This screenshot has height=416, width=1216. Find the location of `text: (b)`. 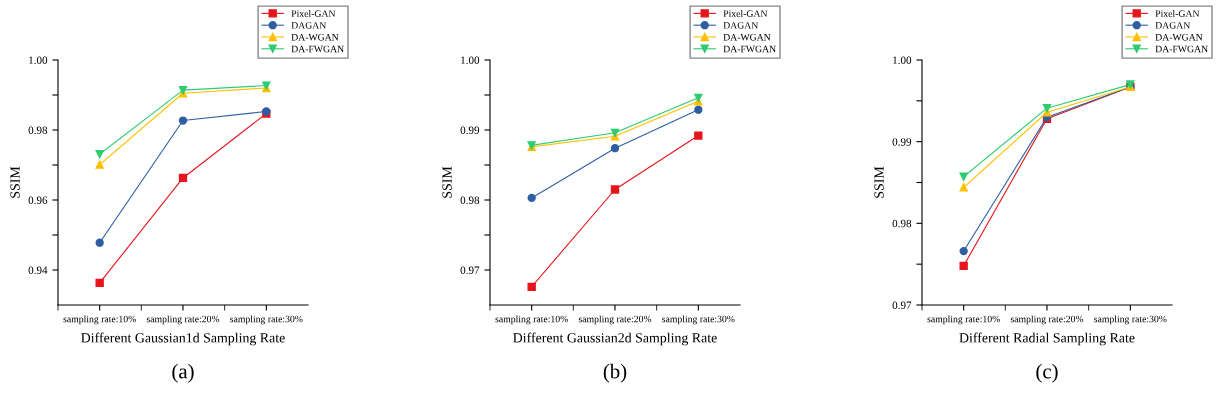

text: (b) is located at coordinates (615, 373).